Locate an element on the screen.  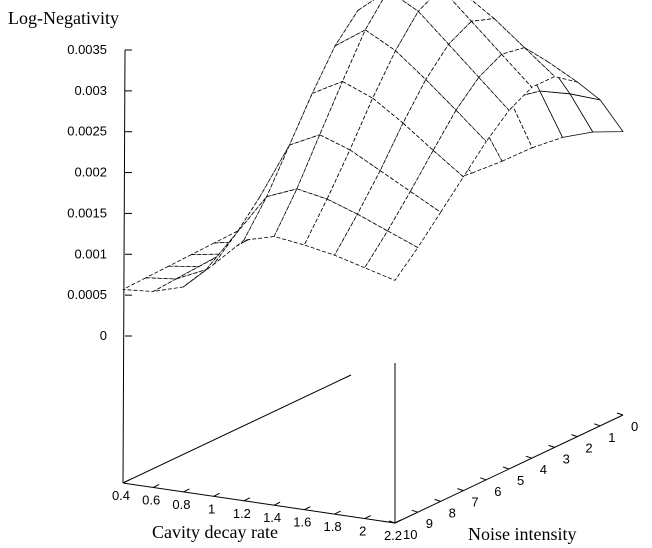
z-tick-label: 0.0005 is located at coordinates (87, 294).